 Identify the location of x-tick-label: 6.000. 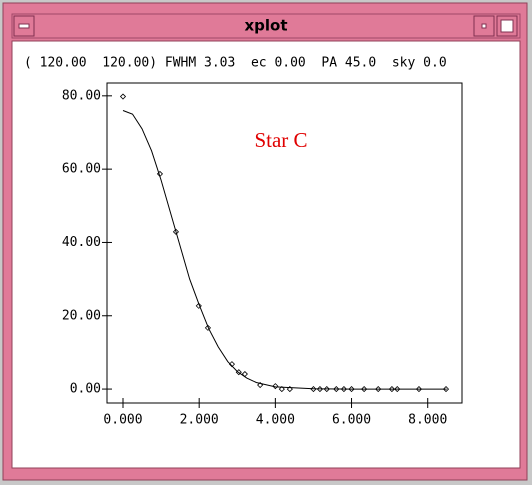
(351, 420).